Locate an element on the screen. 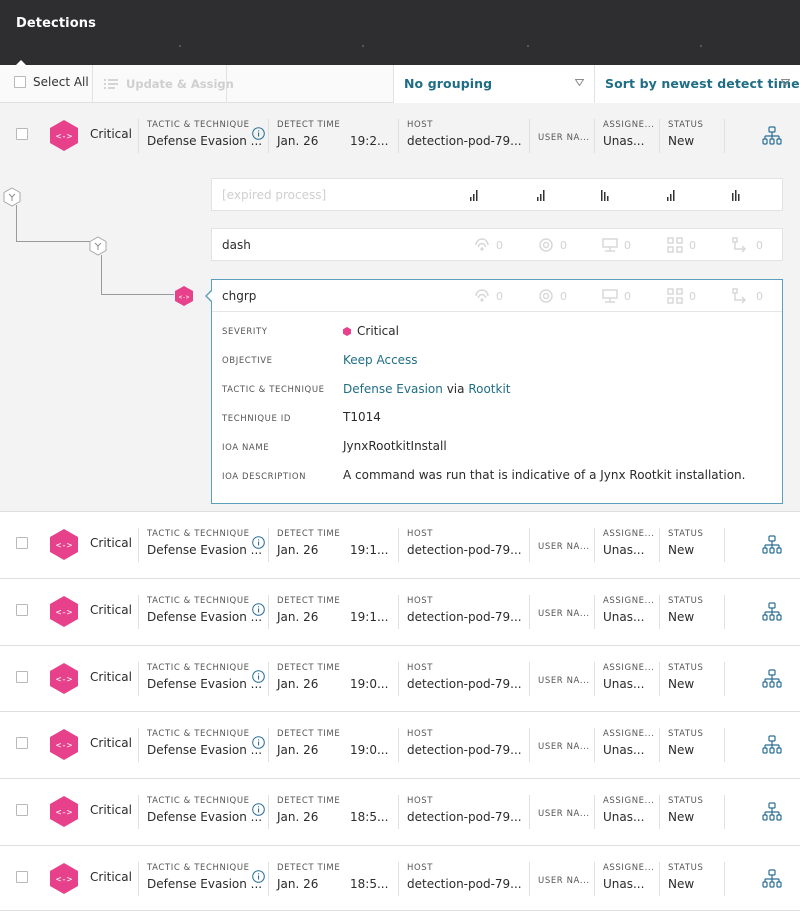 This screenshot has width=800, height=911. process-chgrp: chgrp 0 0 0 0 0 is located at coordinates (497, 296).